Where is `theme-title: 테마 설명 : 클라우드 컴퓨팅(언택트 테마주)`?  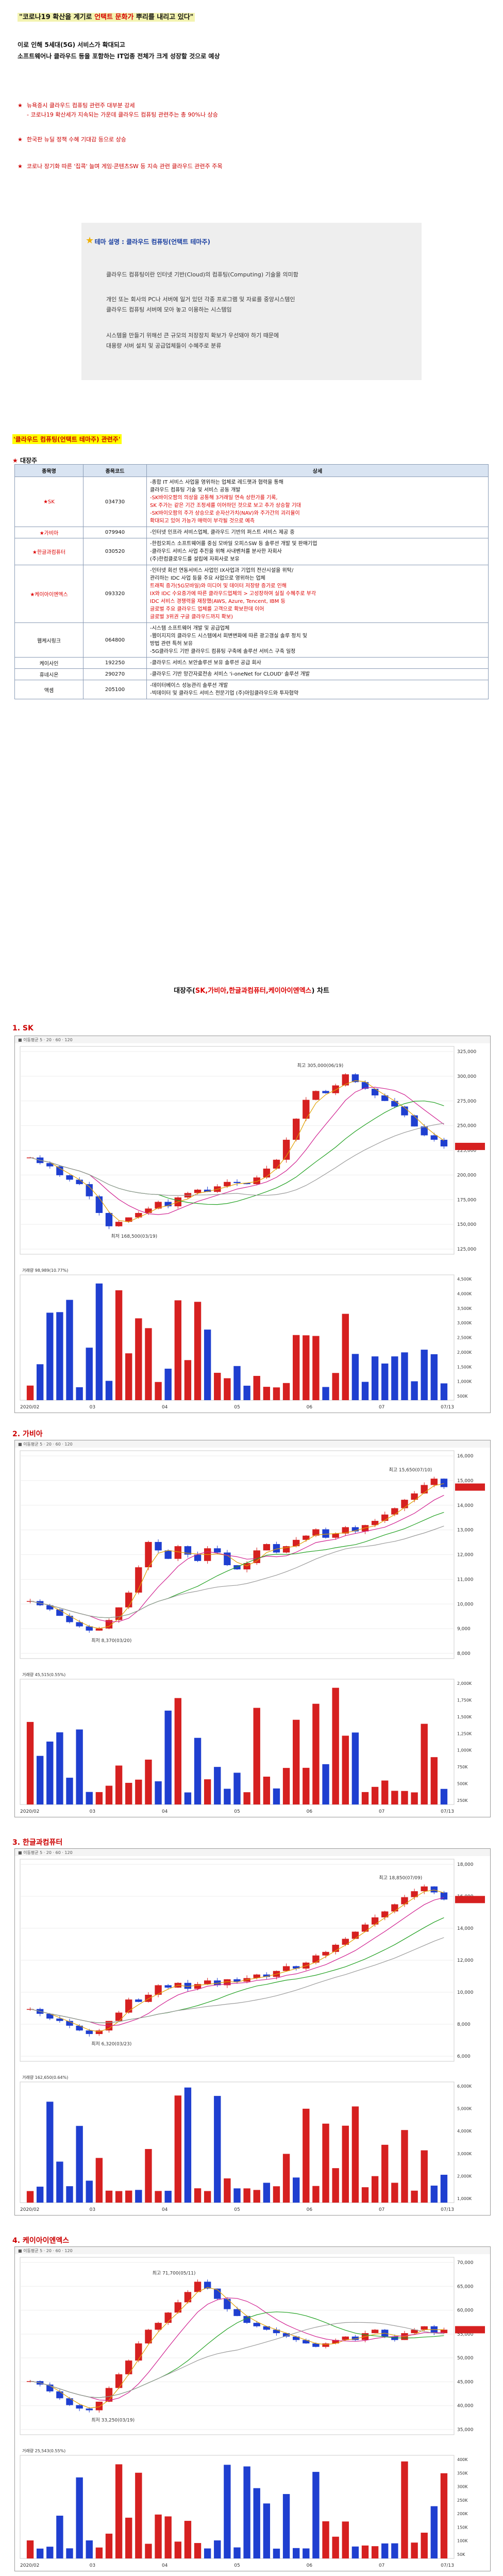
theme-title: 테마 설명 : 클라우드 컴퓨팅(언택트 테마주) is located at coordinates (152, 241).